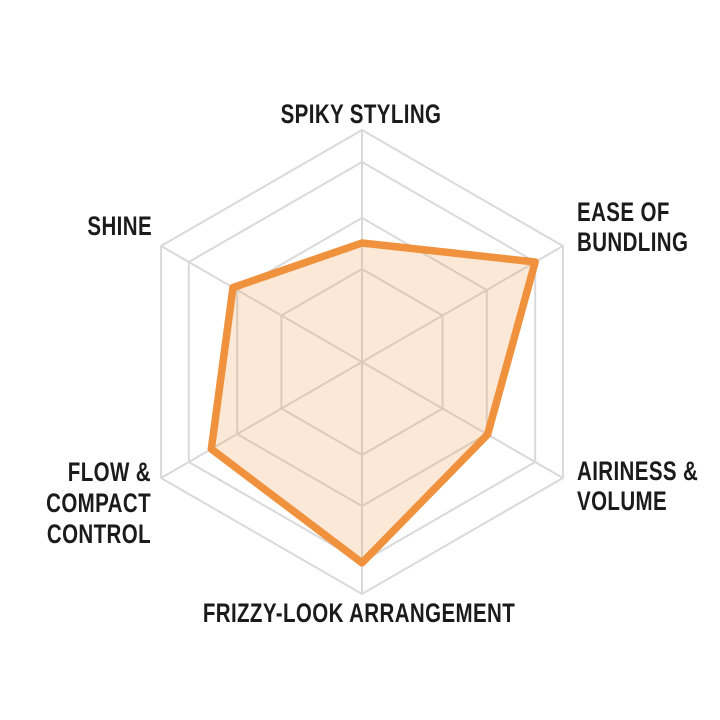  I want to click on axis-label-line: CONTROL, so click(98, 534).